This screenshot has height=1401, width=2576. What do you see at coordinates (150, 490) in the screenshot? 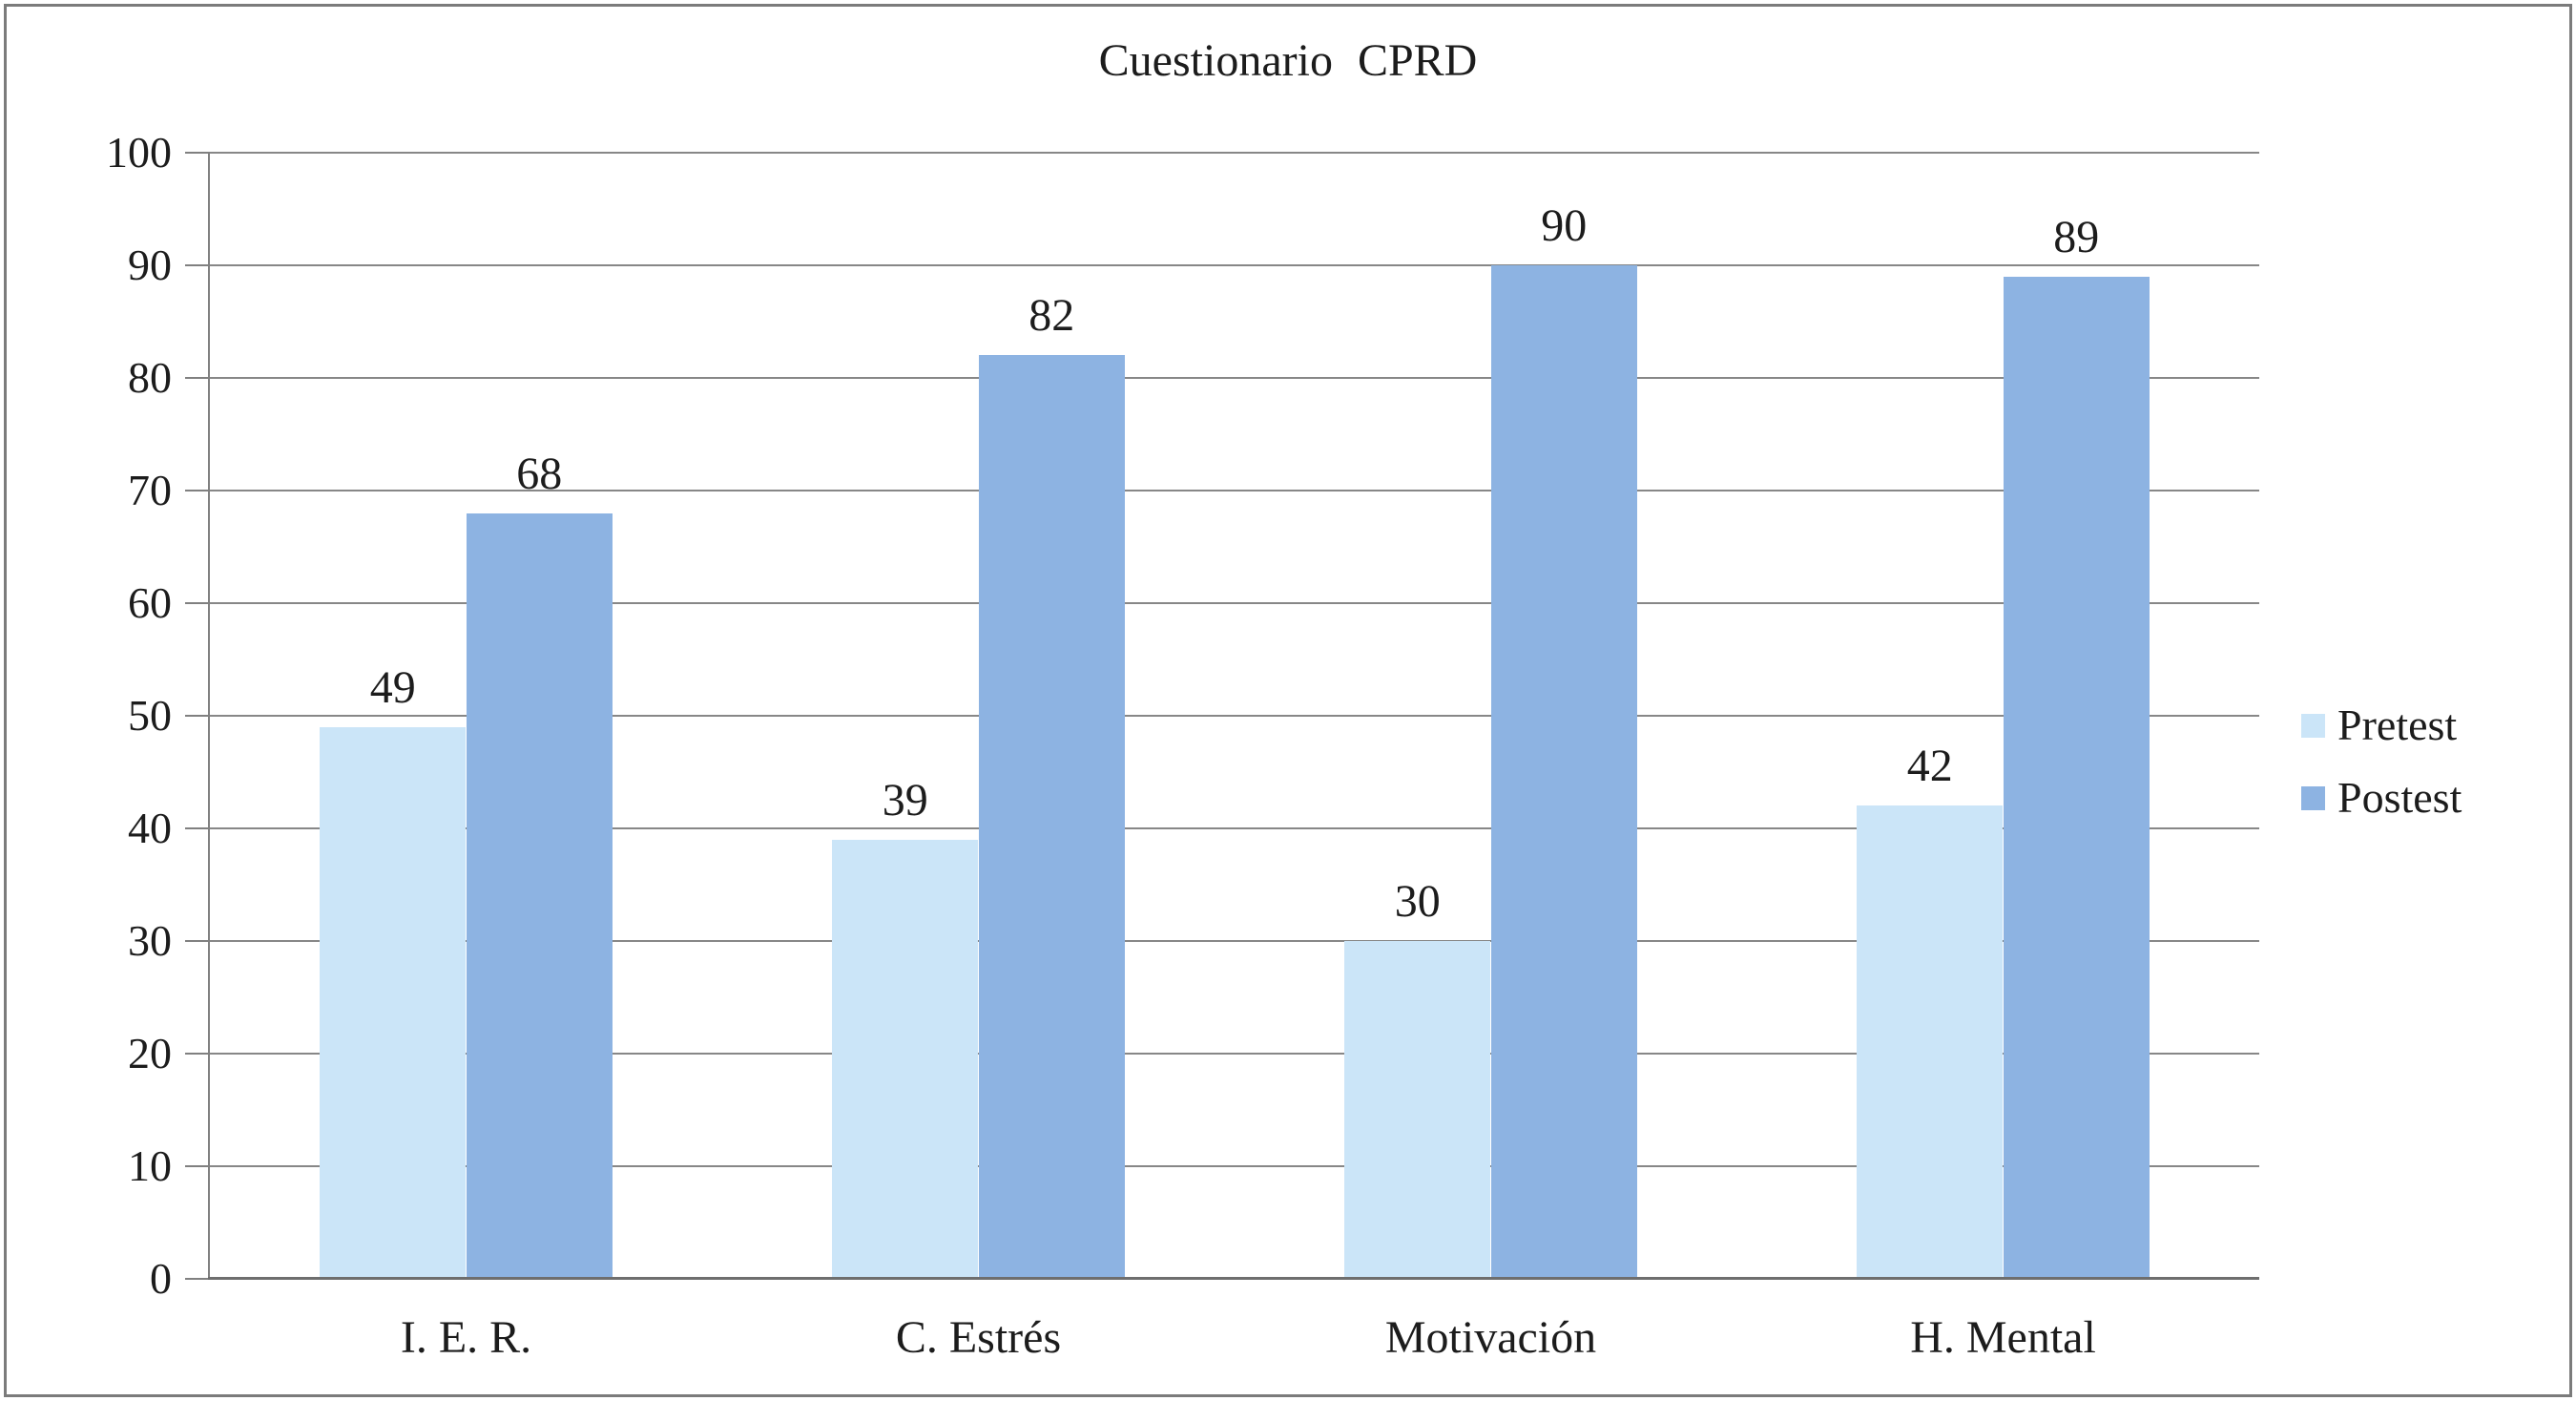
I see `y-axis-label: 70` at bounding box center [150, 490].